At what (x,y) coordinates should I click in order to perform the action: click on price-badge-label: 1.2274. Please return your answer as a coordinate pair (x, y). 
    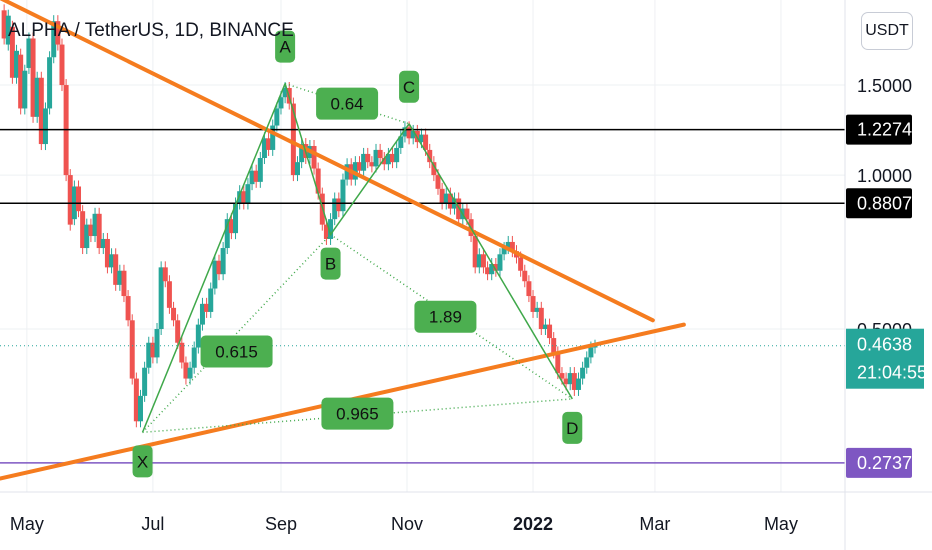
    Looking at the image, I should click on (884, 130).